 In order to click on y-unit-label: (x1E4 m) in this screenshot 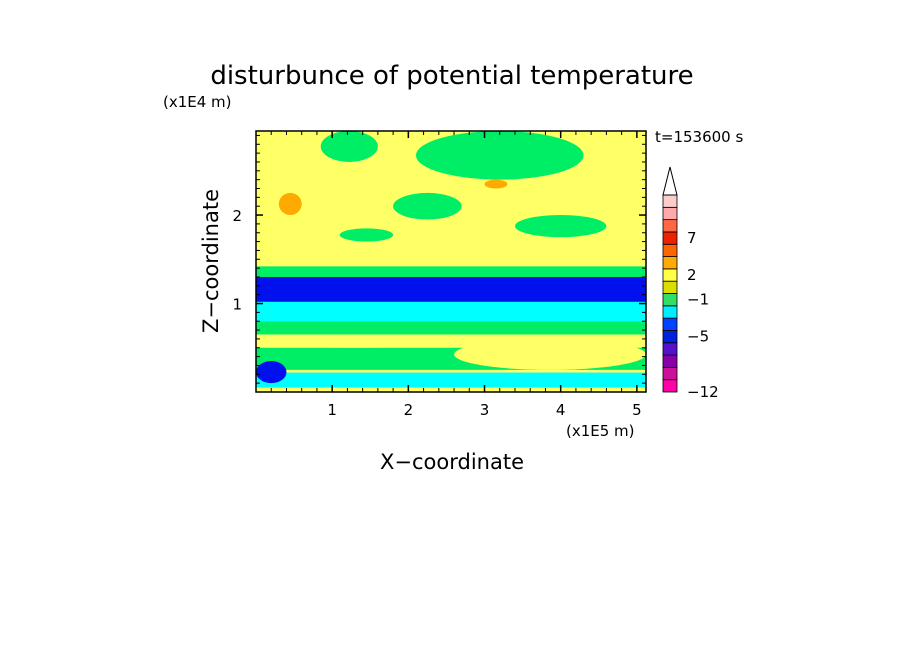, I will do `click(197, 102)`.